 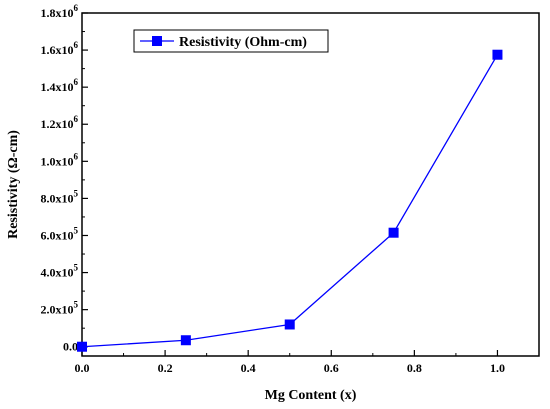 I want to click on y-axis-title: Resistivity (Ω-cm), so click(x=13, y=184).